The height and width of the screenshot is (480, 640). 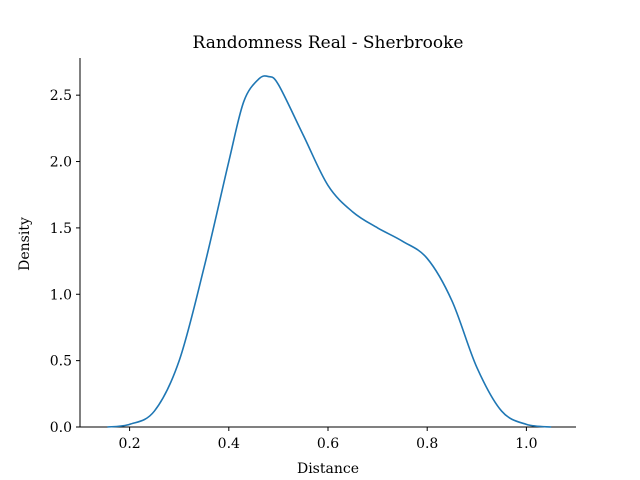 What do you see at coordinates (328, 444) in the screenshot?
I see `x-tick-label: 0.6` at bounding box center [328, 444].